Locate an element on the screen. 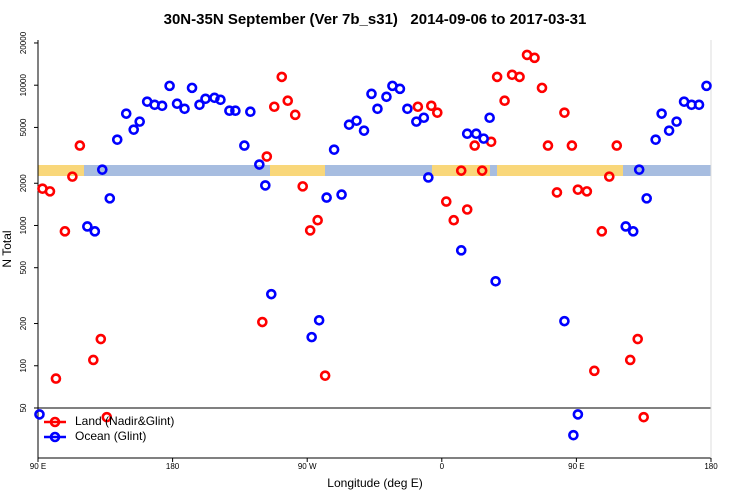 The image size is (750, 500). x-tick-label: 90 E is located at coordinates (576, 466).